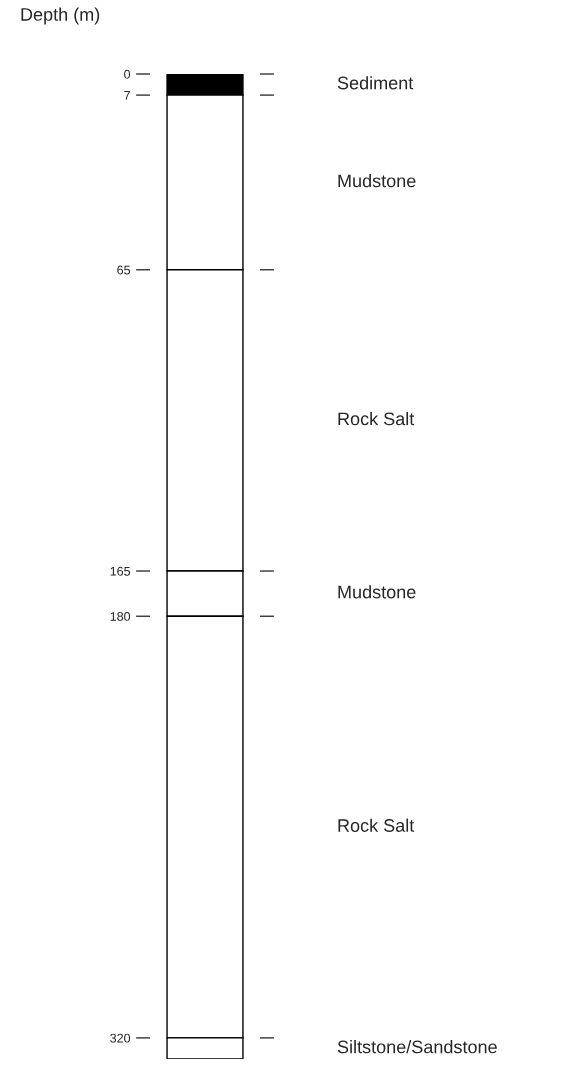  Describe the element at coordinates (375, 83) in the screenshot. I see `text: Sediment` at that location.